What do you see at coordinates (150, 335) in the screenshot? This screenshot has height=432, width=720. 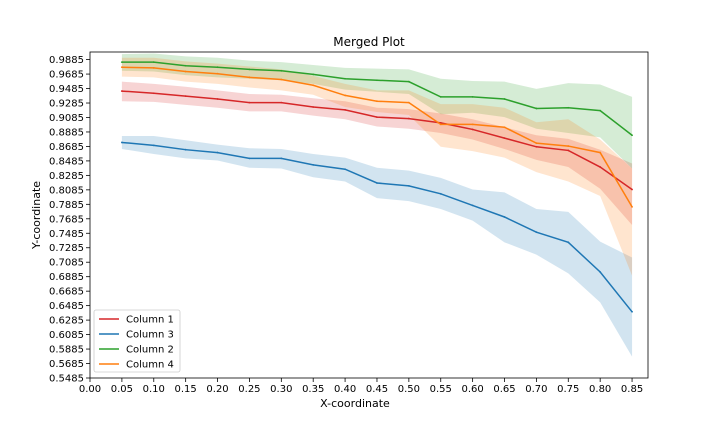 I see `legend-label-2: Column 3` at bounding box center [150, 335].